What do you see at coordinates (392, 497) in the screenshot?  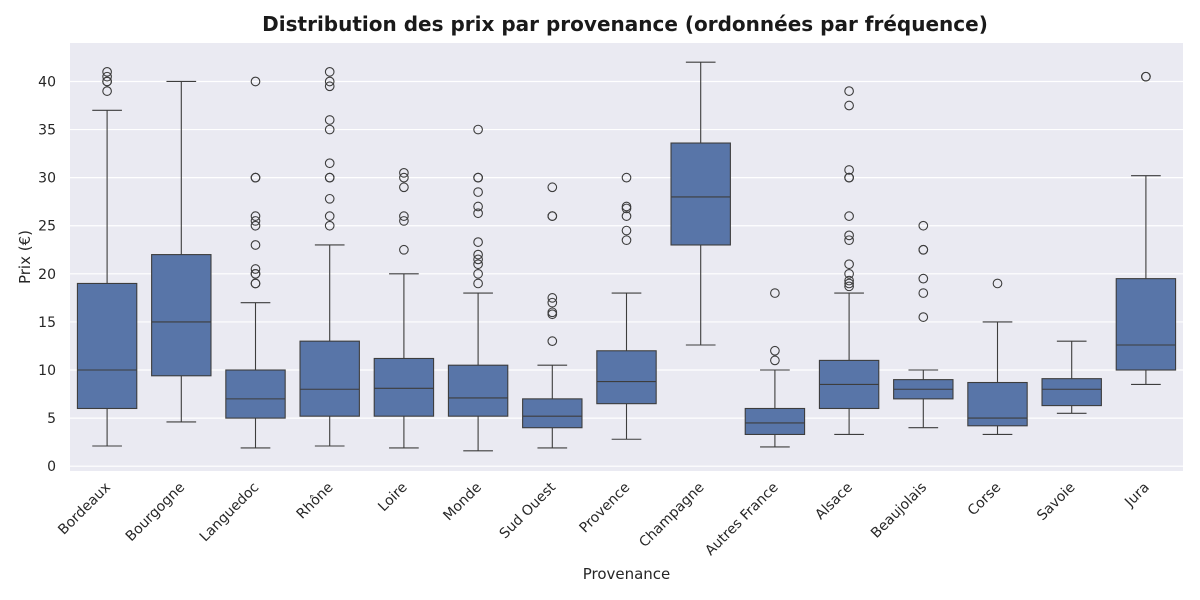 I see `x-tick-label: Loire` at bounding box center [392, 497].